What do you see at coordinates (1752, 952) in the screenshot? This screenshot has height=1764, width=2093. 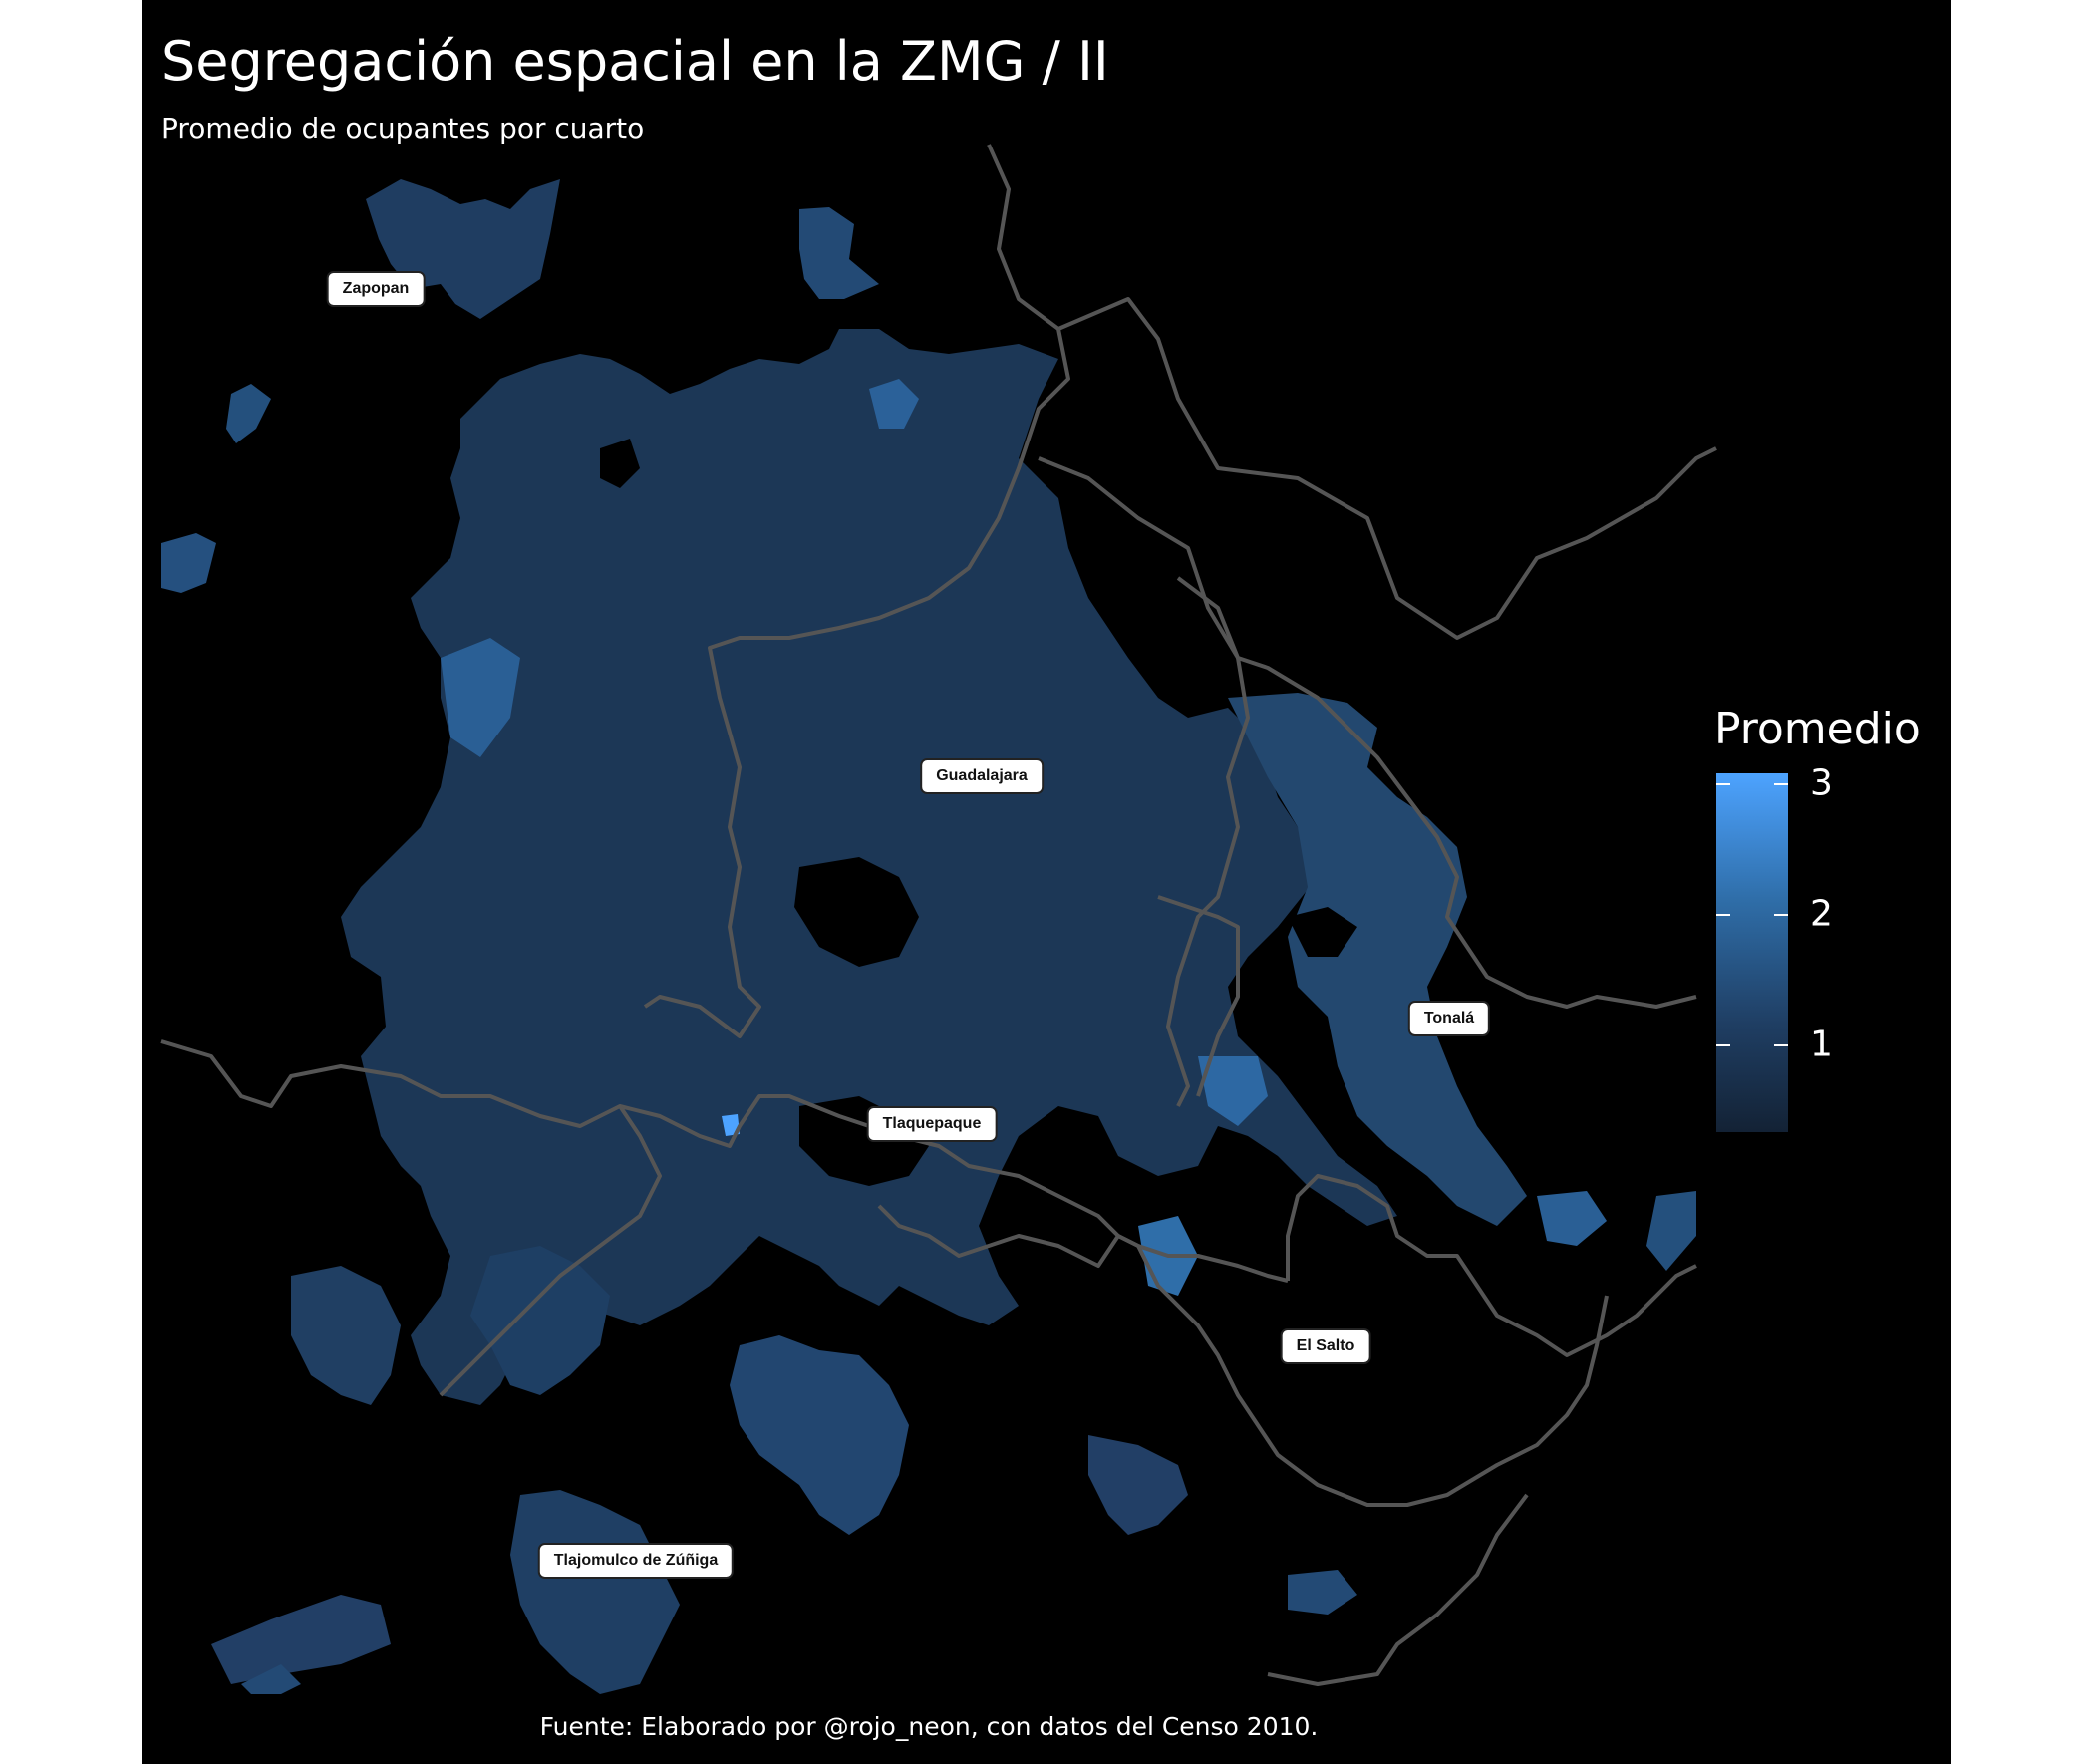 I see `legend-colorbar` at bounding box center [1752, 952].